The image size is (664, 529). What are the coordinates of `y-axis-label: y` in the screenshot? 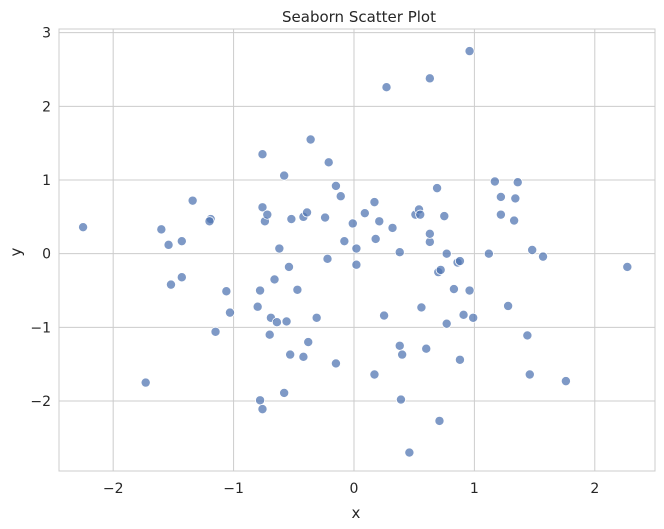 It's located at (16, 251).